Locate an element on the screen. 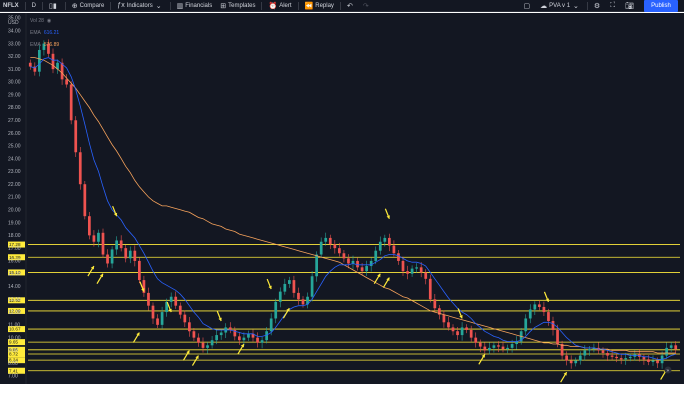 This screenshot has width=684, height=405. layout-toggle-button: ▢ is located at coordinates (528, 6).